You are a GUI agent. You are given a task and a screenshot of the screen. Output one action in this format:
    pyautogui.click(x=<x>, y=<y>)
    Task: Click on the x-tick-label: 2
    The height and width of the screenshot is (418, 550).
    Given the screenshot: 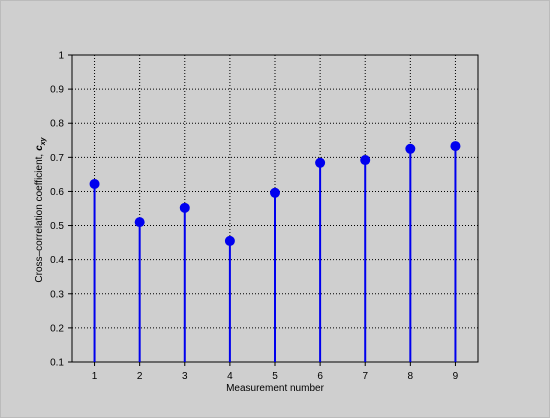 What is the action you would take?
    pyautogui.click(x=140, y=376)
    